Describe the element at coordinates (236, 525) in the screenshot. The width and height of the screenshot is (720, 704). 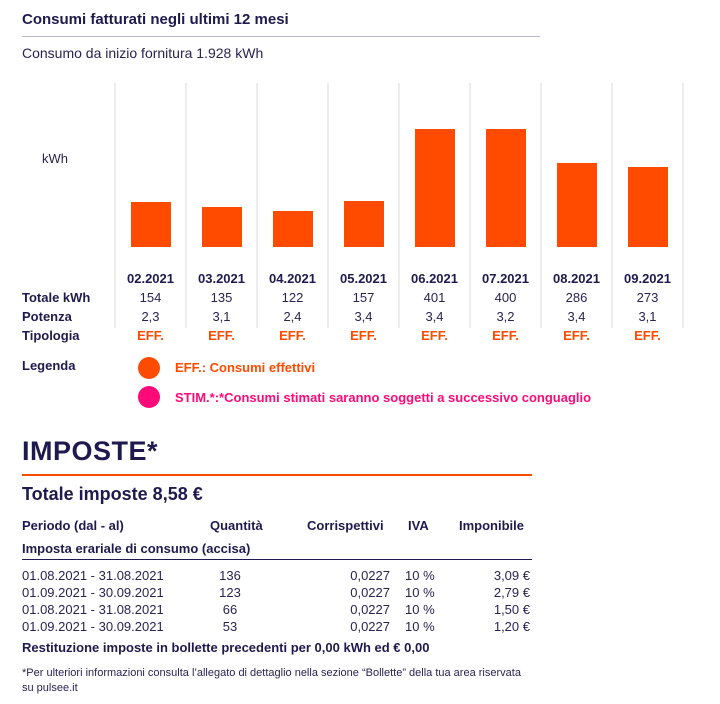
I see `header-quantita: Quantità` at that location.